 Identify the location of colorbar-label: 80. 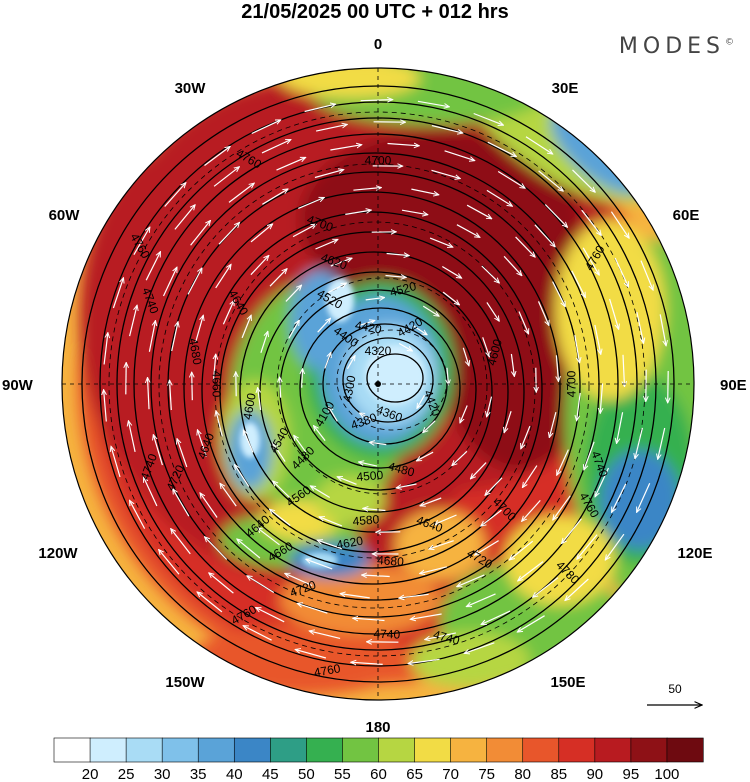
(522, 774).